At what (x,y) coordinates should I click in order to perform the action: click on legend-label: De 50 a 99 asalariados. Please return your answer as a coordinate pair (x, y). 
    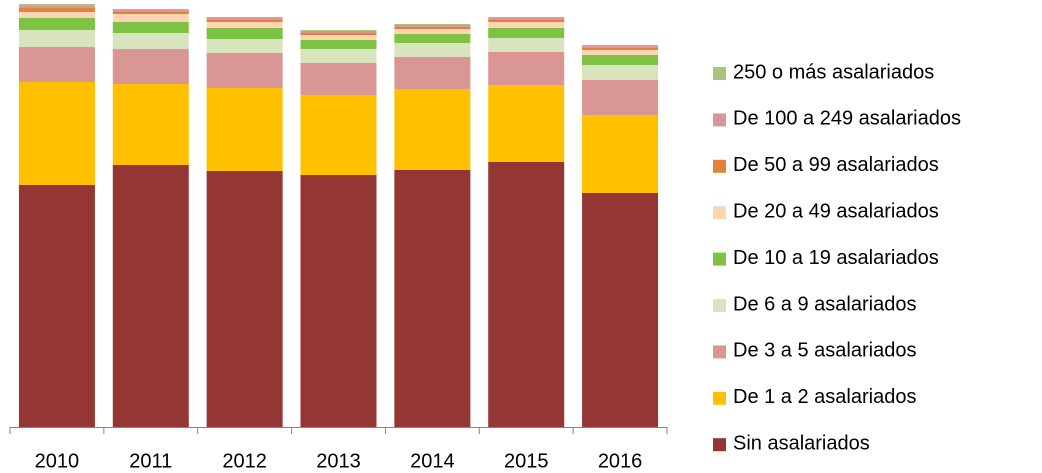
    Looking at the image, I should click on (836, 165).